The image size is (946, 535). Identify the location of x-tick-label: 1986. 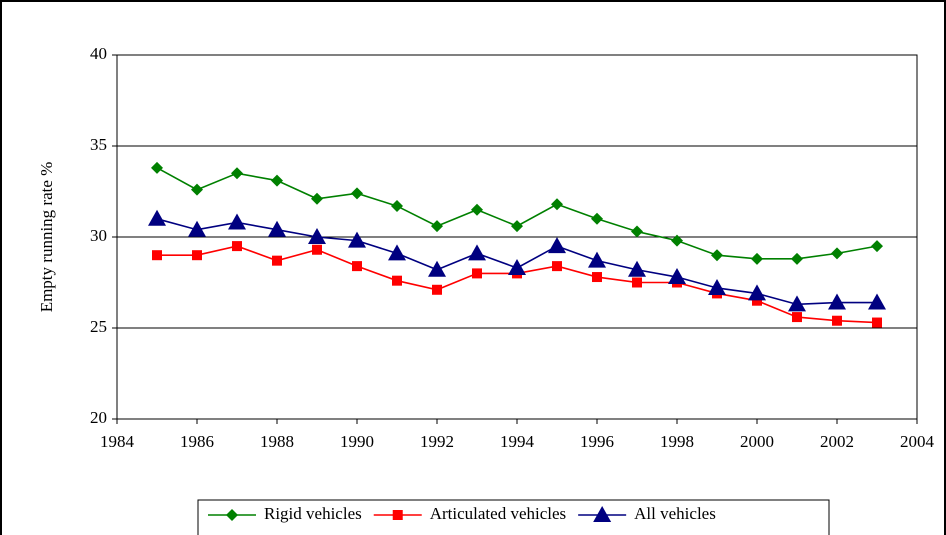
(197, 441).